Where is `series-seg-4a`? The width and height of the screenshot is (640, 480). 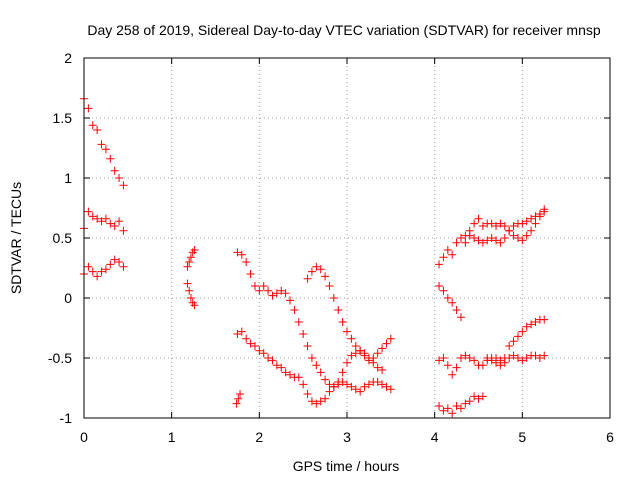
series-seg-4a is located at coordinates (492, 237).